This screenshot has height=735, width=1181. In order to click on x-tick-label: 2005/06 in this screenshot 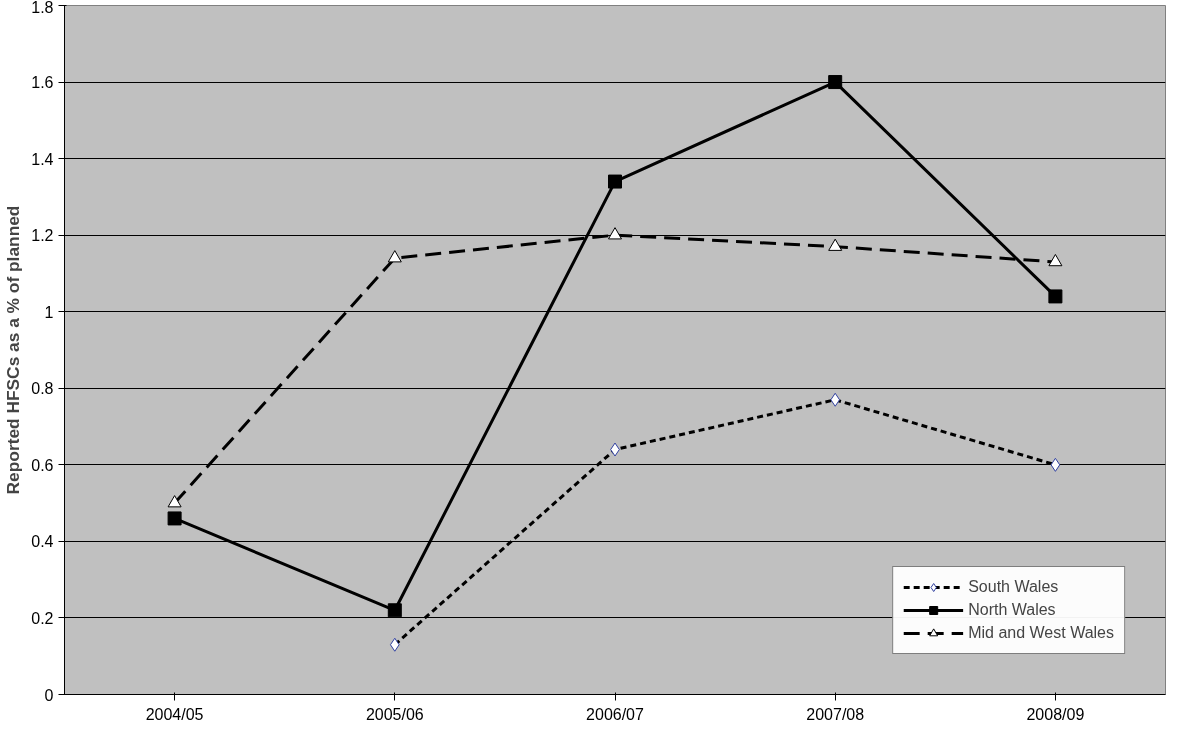, I will do `click(394, 714)`.